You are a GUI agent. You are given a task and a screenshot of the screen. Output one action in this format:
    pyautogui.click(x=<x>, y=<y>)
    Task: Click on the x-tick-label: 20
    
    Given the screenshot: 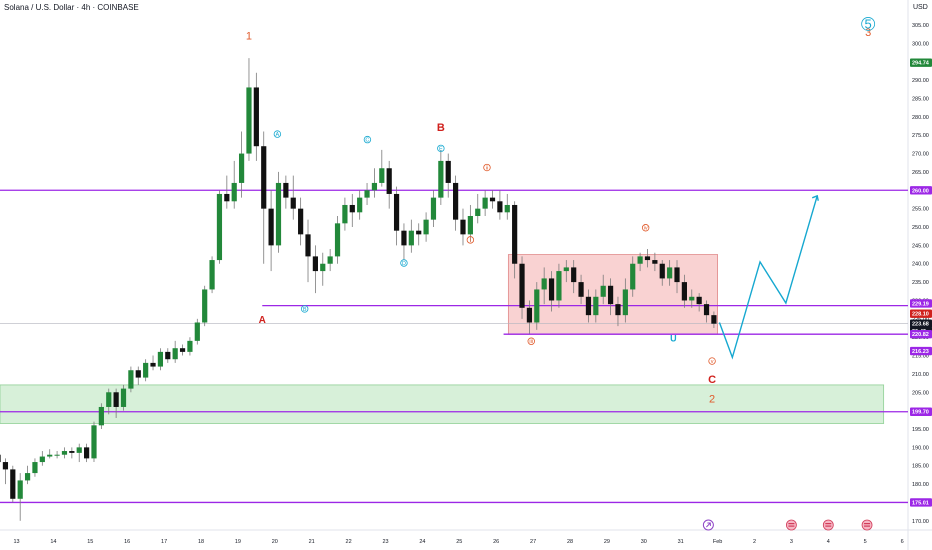 What is the action you would take?
    pyautogui.click(x=275, y=542)
    